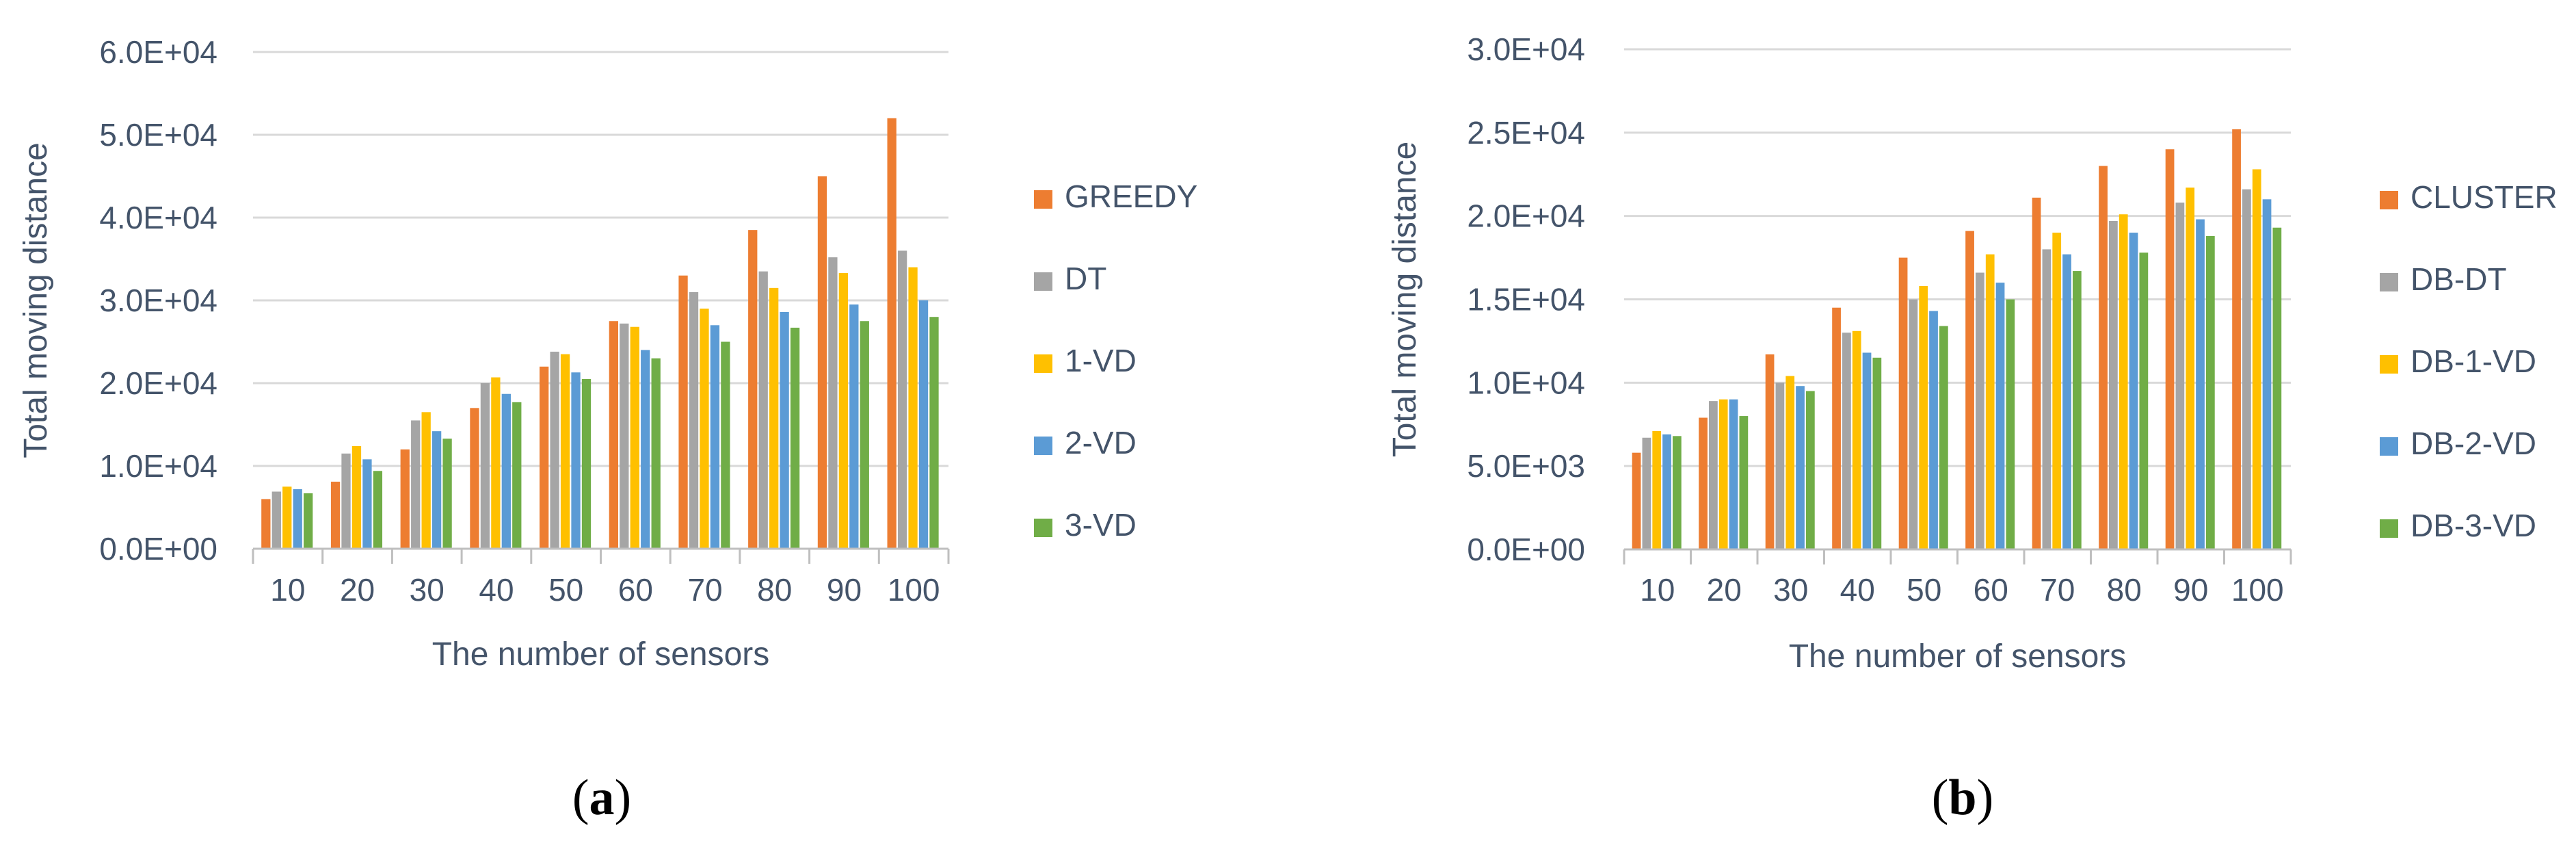 The image size is (2576, 858). Describe the element at coordinates (1924, 590) in the screenshot. I see `x-tick-label: 50` at that location.